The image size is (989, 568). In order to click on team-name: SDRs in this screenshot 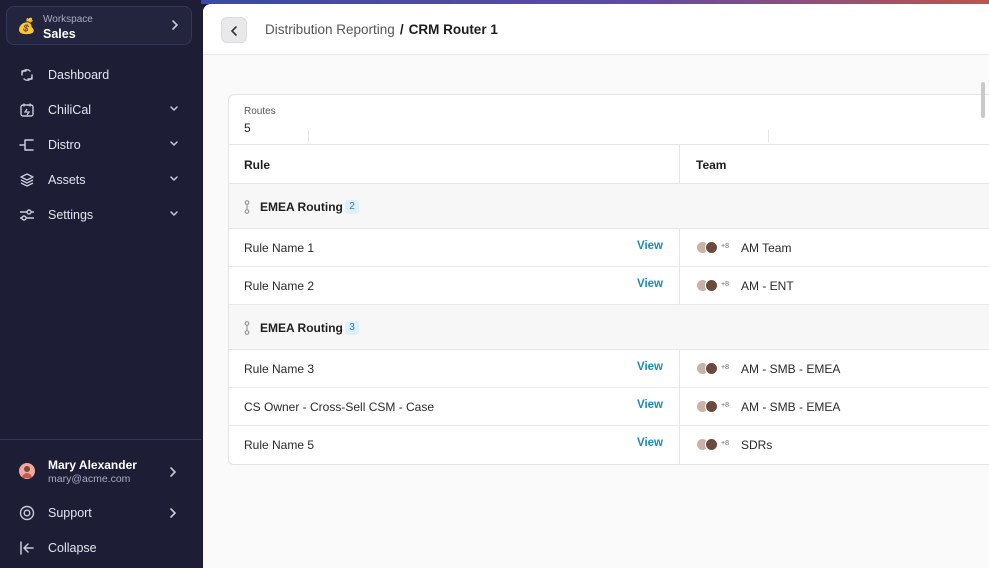, I will do `click(757, 445)`.